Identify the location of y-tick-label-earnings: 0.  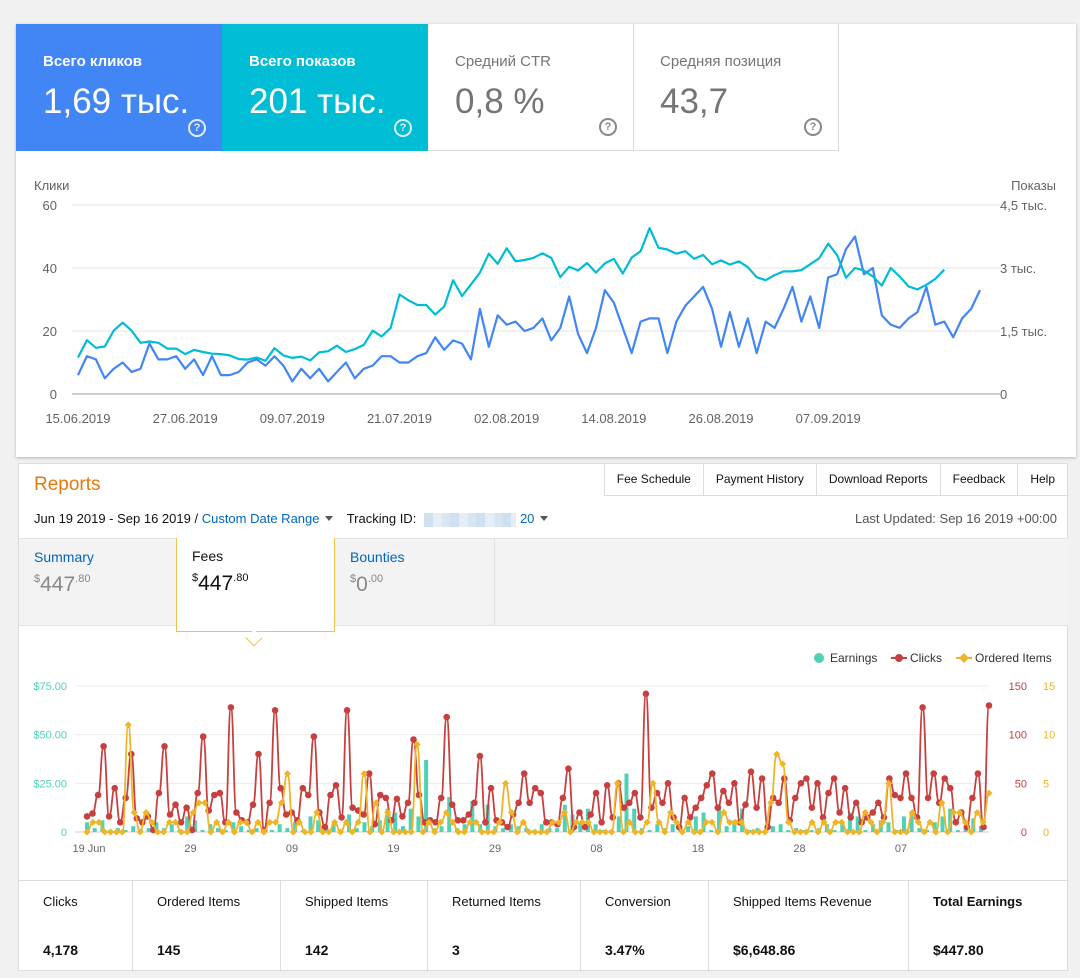
(64, 833).